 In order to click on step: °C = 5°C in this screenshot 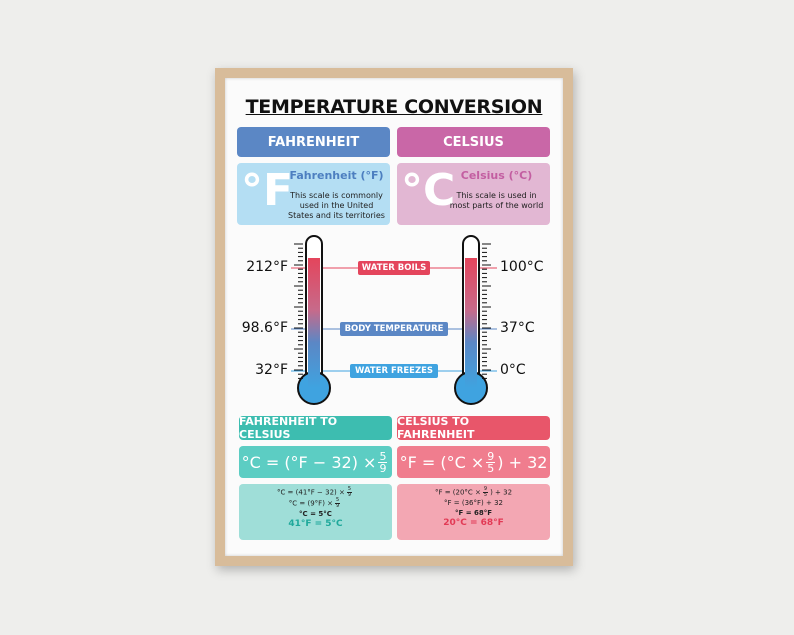, I will do `click(315, 514)`.